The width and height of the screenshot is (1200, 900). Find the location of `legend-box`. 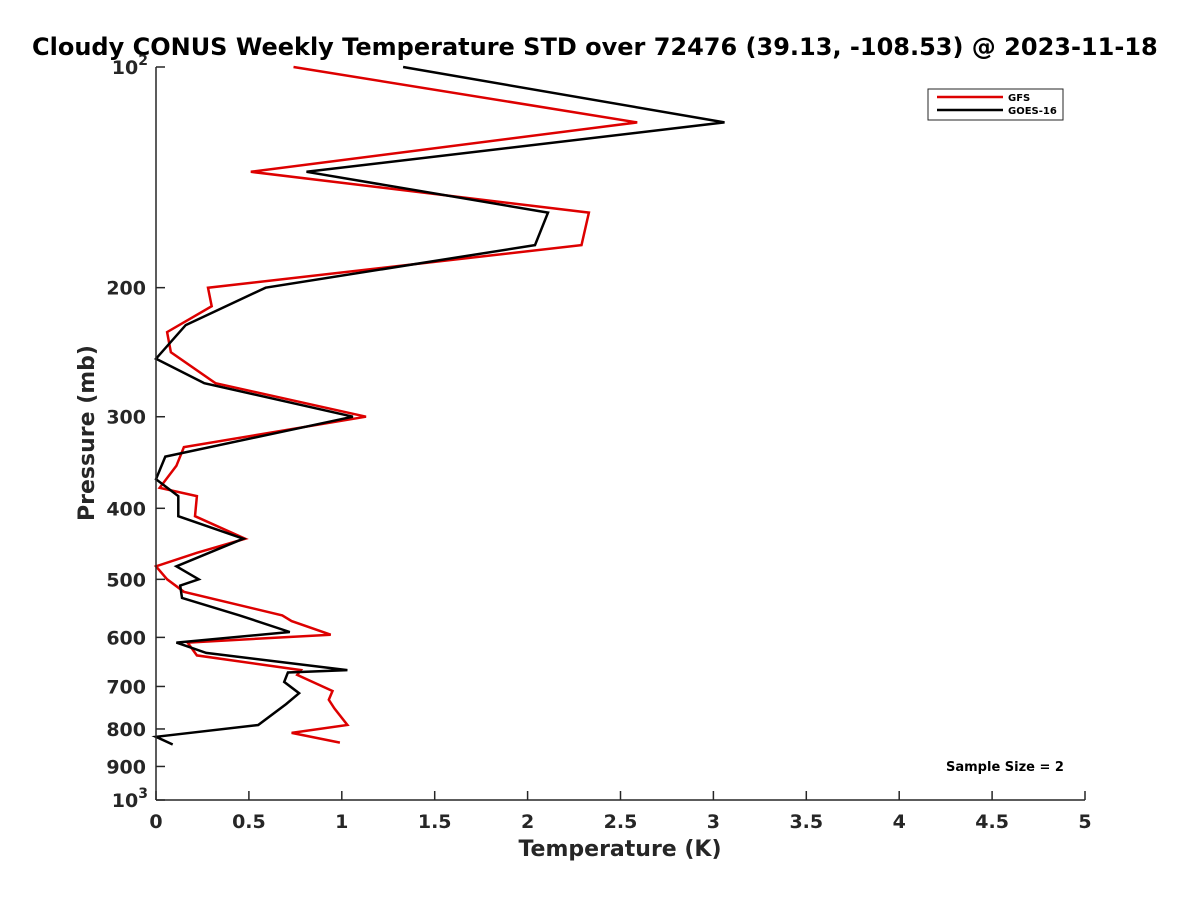

legend-box is located at coordinates (995, 104).